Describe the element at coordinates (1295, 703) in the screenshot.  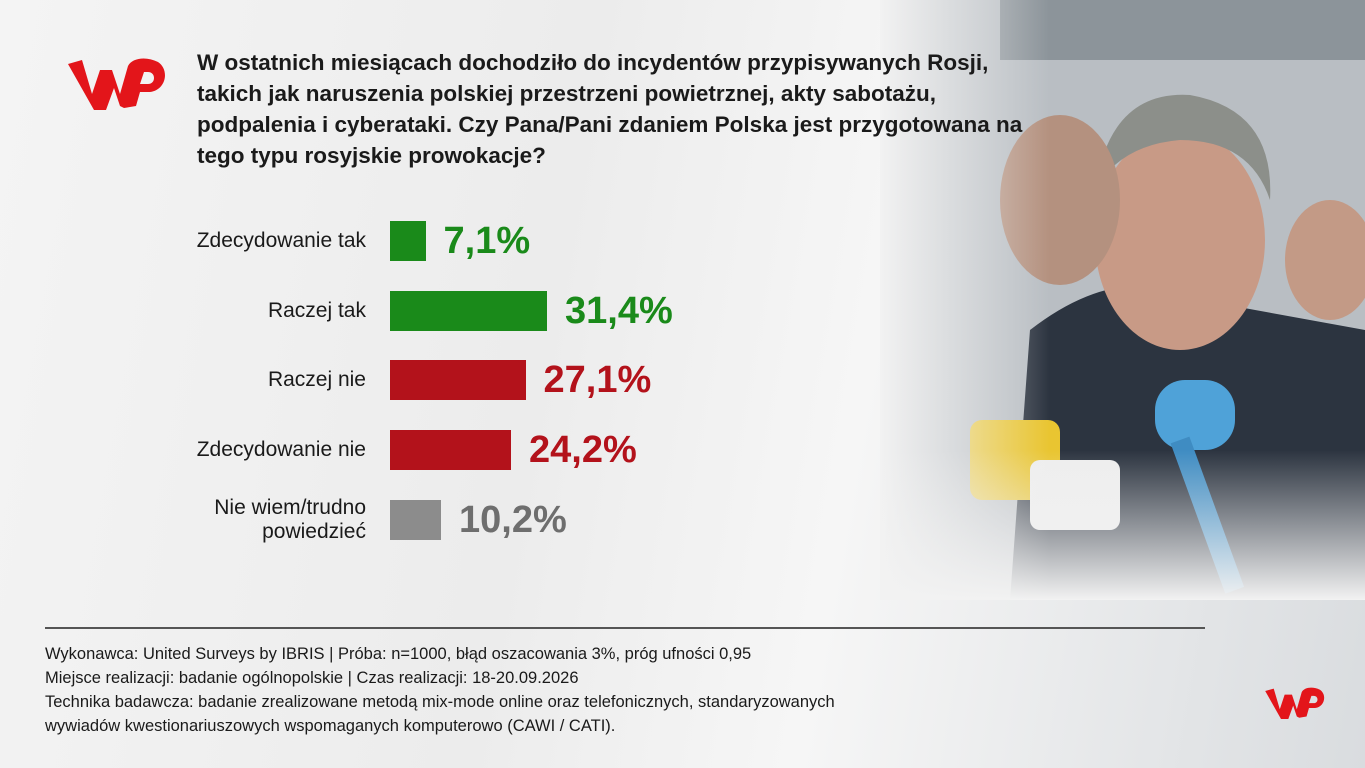
I see `logo-small` at that location.